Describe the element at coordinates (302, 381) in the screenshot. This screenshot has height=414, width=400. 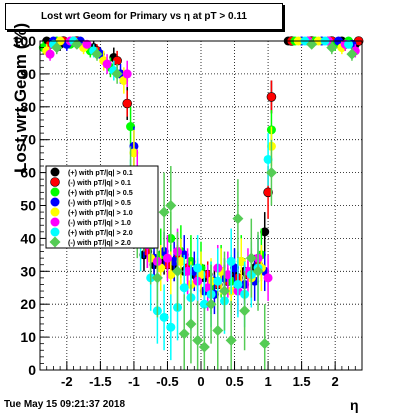
I see `x-tick-label: 1.5` at that location.